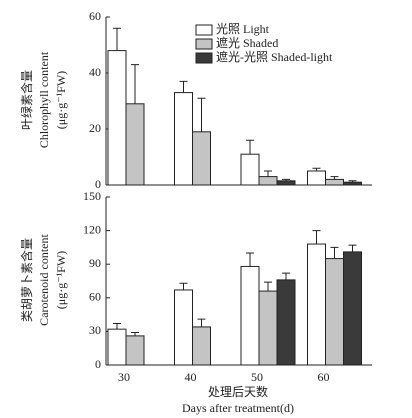  What do you see at coordinates (243, 29) in the screenshot?
I see `legend-label: 光照 Light` at bounding box center [243, 29].